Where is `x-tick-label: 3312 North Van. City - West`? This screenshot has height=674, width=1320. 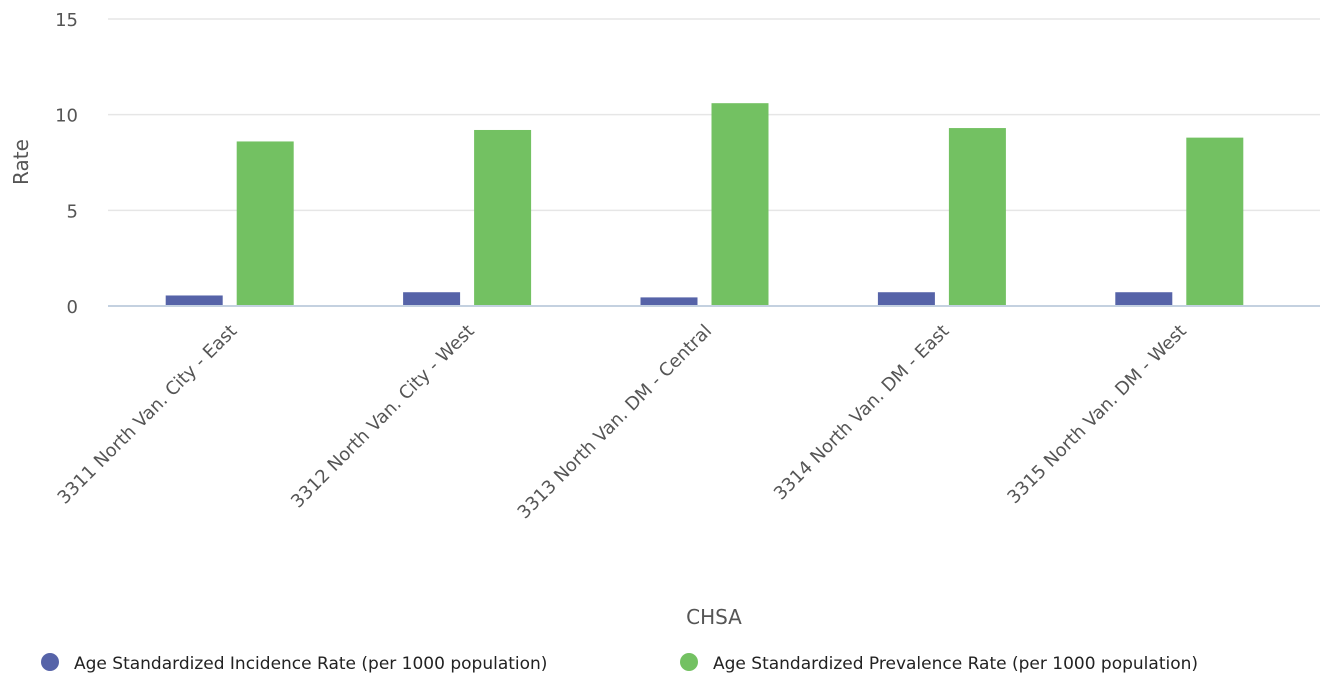
x-tick-label: 3312 North Van. City - West is located at coordinates (383, 417).